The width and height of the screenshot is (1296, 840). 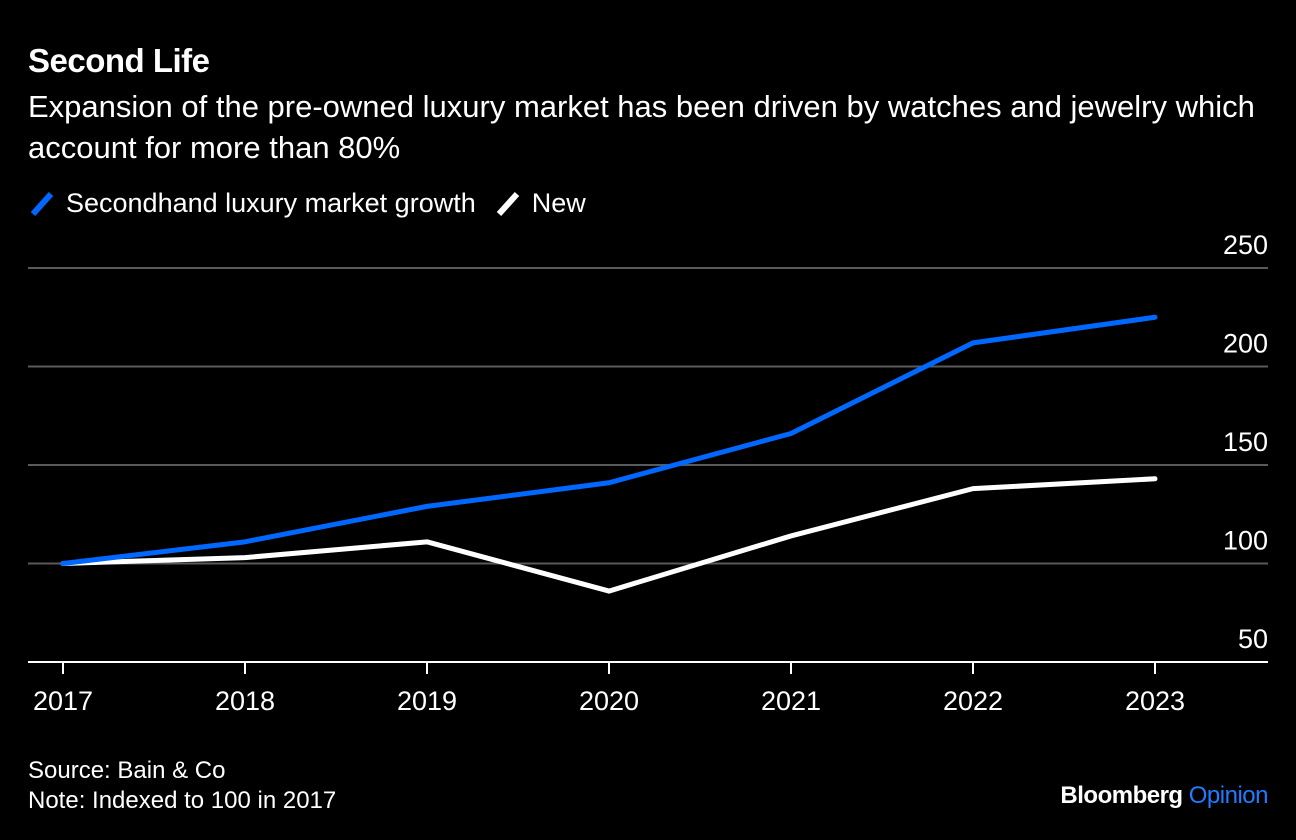 I want to click on x-tick-label: 2018, so click(x=245, y=701).